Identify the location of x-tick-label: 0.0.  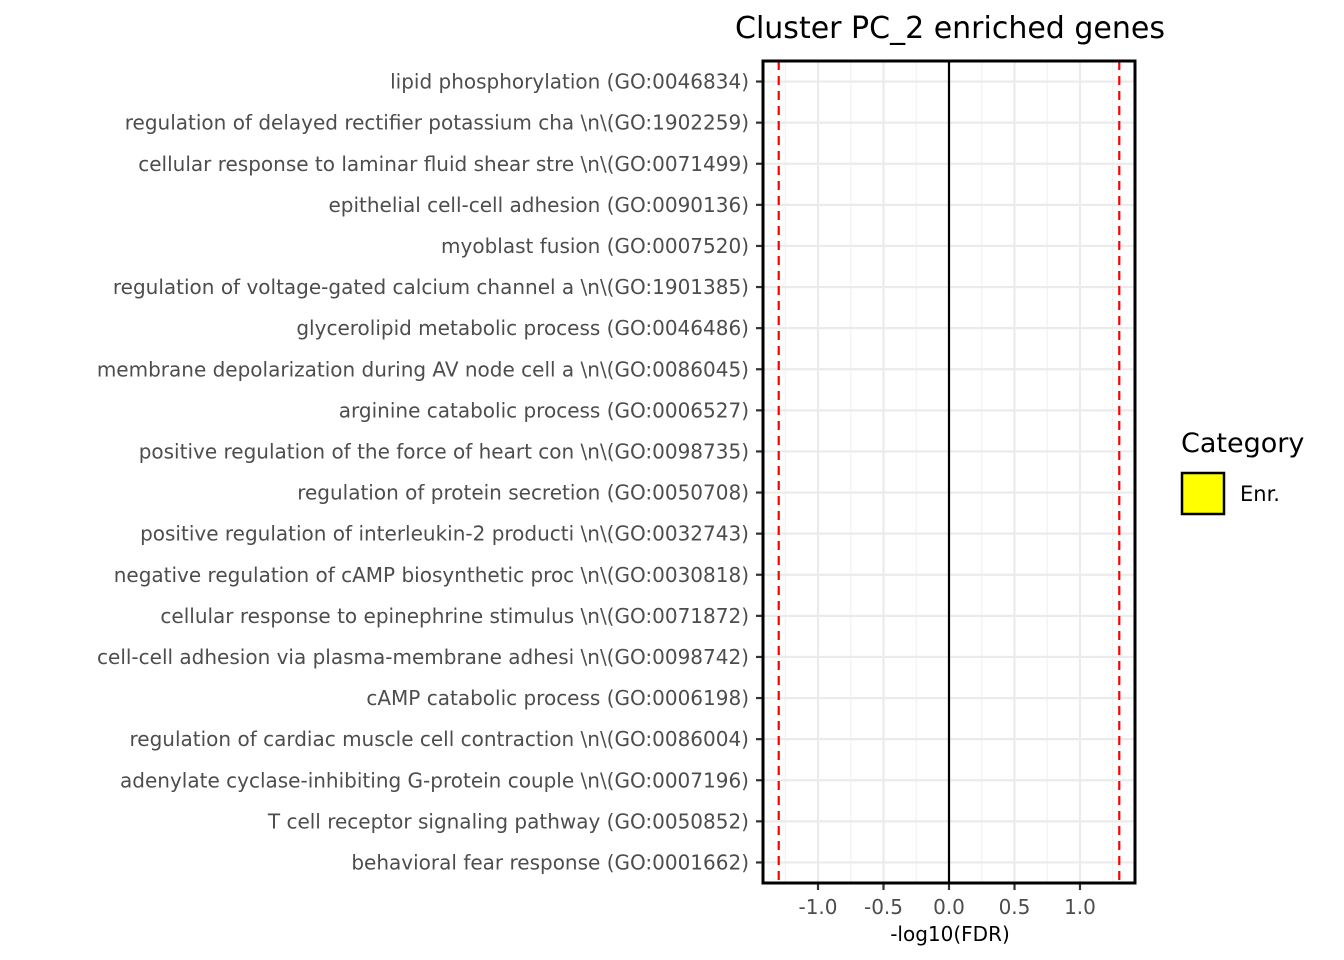
(949, 907).